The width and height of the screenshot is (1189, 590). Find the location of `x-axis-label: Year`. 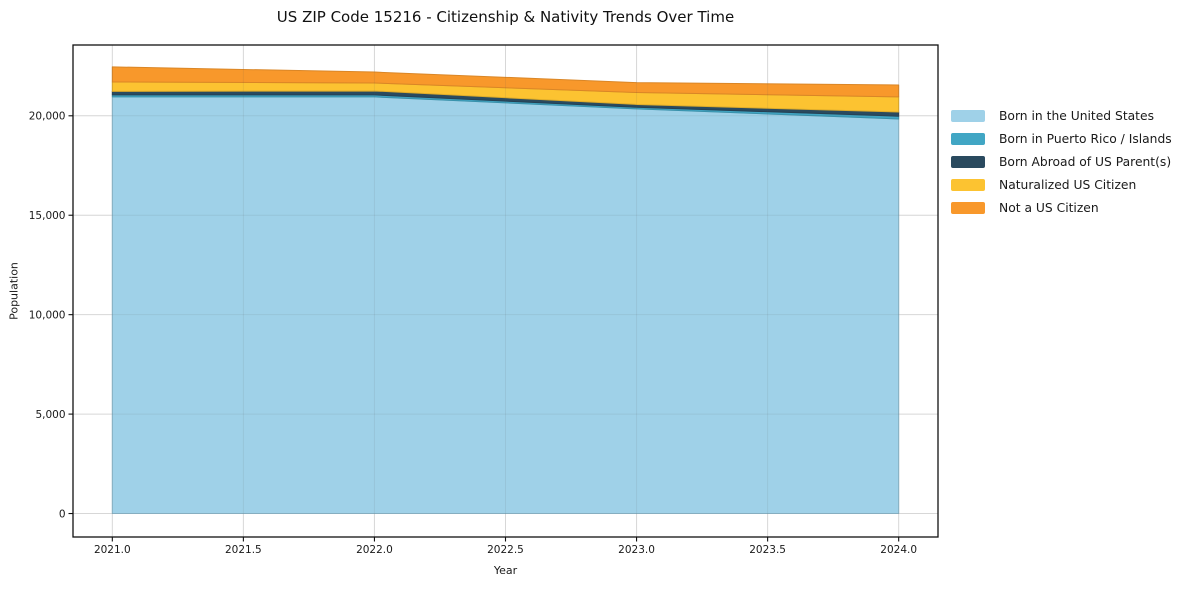

x-axis-label: Year is located at coordinates (505, 570).